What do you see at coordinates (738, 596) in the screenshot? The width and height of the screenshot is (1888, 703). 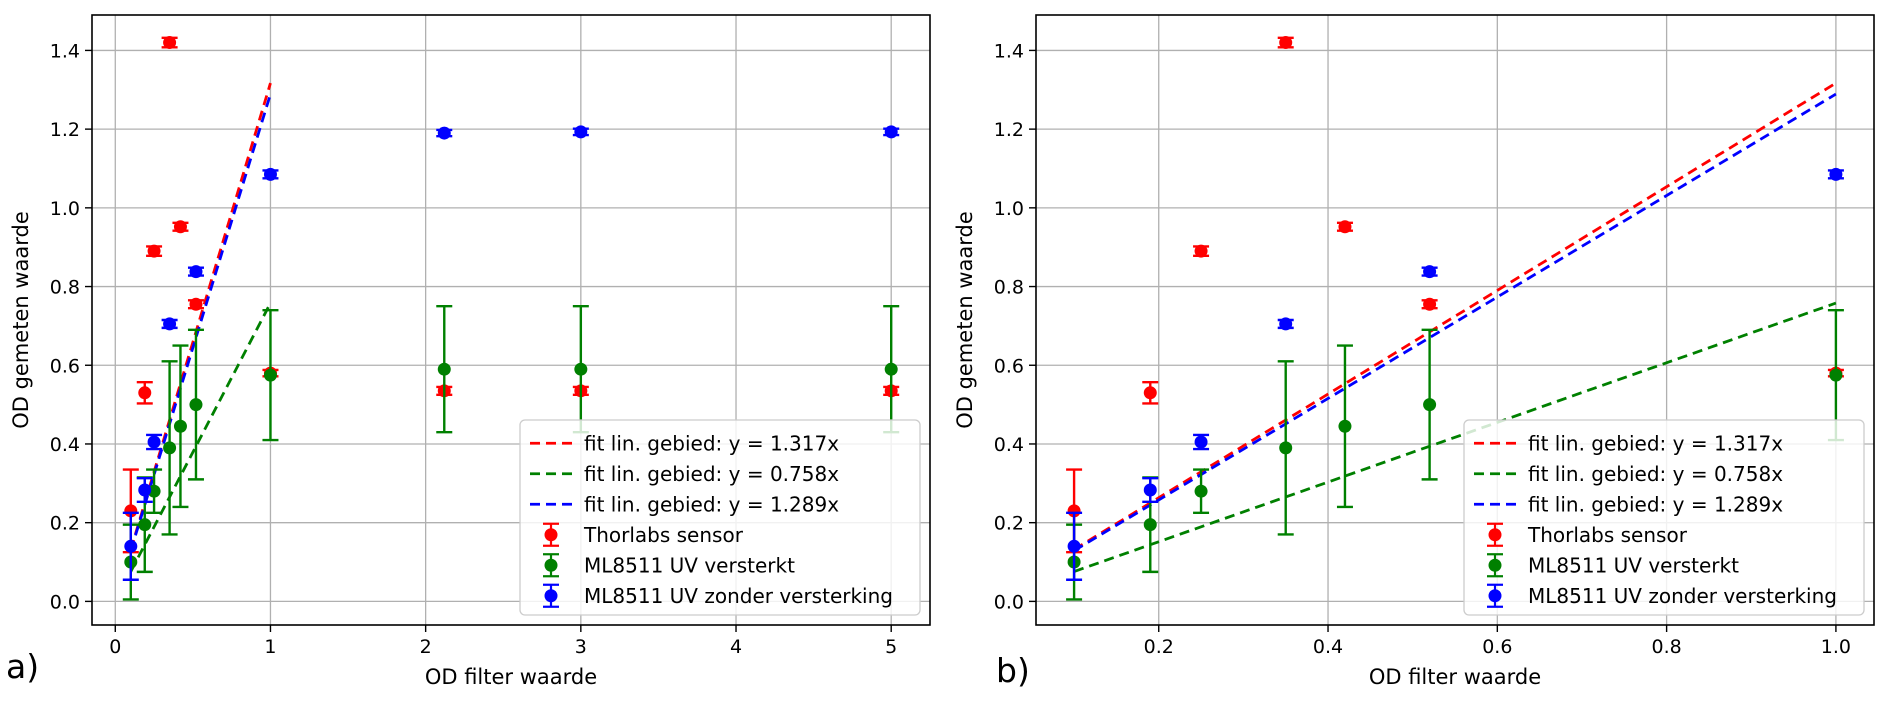 I see `legend-label: ML8511 UV zonder versterking` at bounding box center [738, 596].